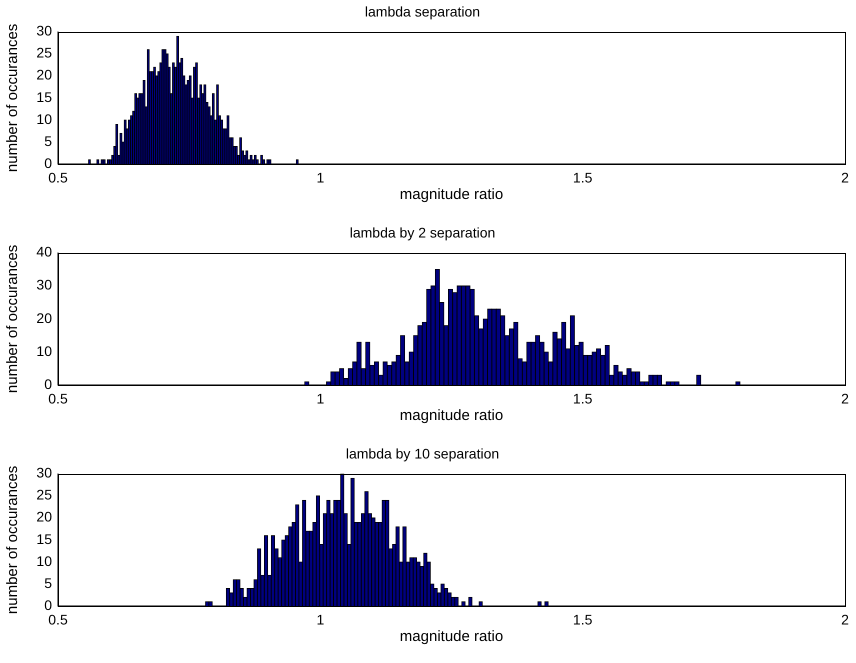 This screenshot has height=663, width=856. Describe the element at coordinates (423, 453) in the screenshot. I see `chart-title: lambda by 10 separation` at that location.